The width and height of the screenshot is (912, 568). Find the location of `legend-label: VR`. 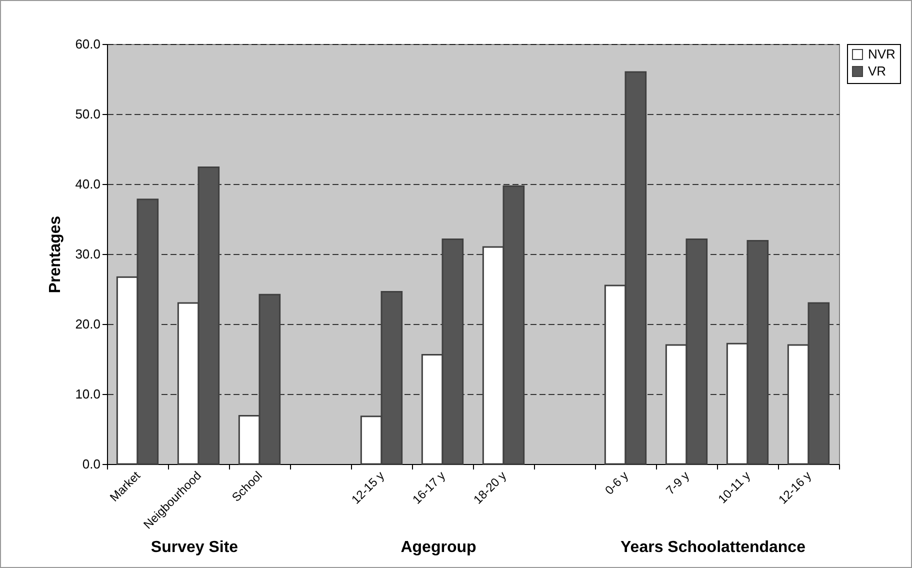

legend-label: VR is located at coordinates (877, 71).